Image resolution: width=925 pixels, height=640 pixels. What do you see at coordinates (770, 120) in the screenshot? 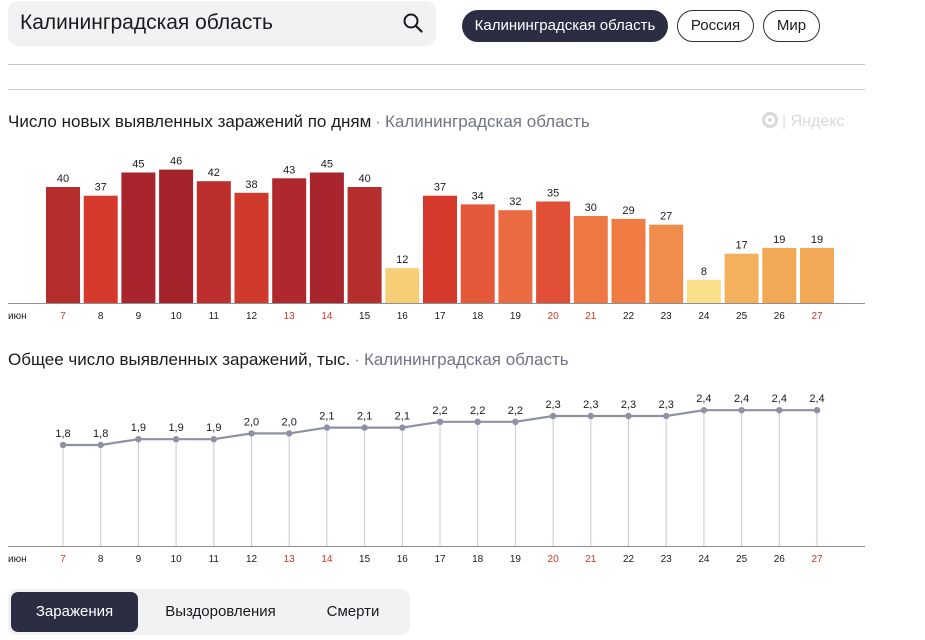
I see `yandex-logo-icon` at bounding box center [770, 120].